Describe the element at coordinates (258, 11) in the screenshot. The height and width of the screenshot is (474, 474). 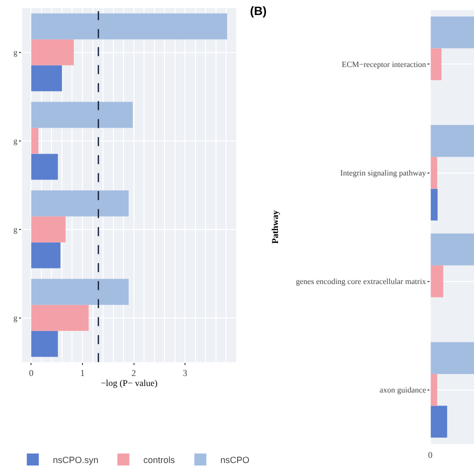
I see `text: (B)` at that location.